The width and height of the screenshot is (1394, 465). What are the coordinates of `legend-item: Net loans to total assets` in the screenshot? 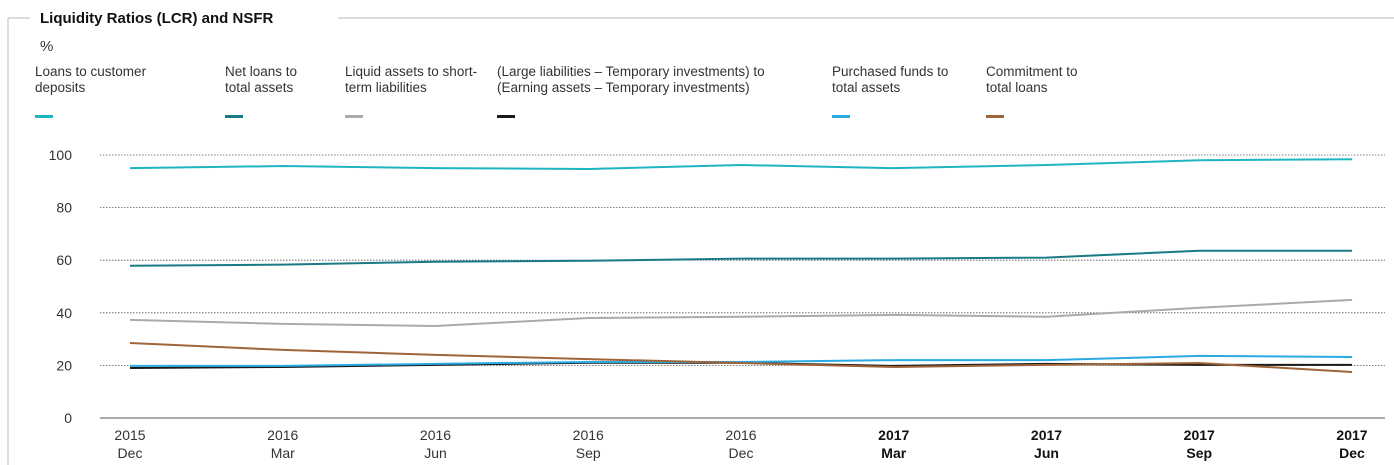 It's located at (271, 91).